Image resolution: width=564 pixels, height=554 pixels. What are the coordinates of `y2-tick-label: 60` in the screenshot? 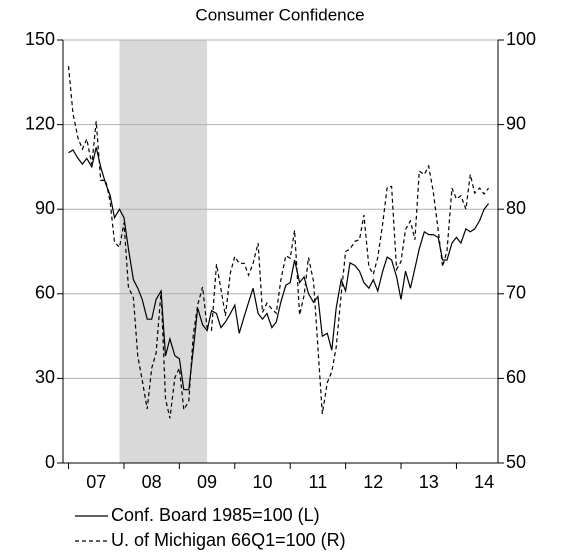 It's located at (516, 377).